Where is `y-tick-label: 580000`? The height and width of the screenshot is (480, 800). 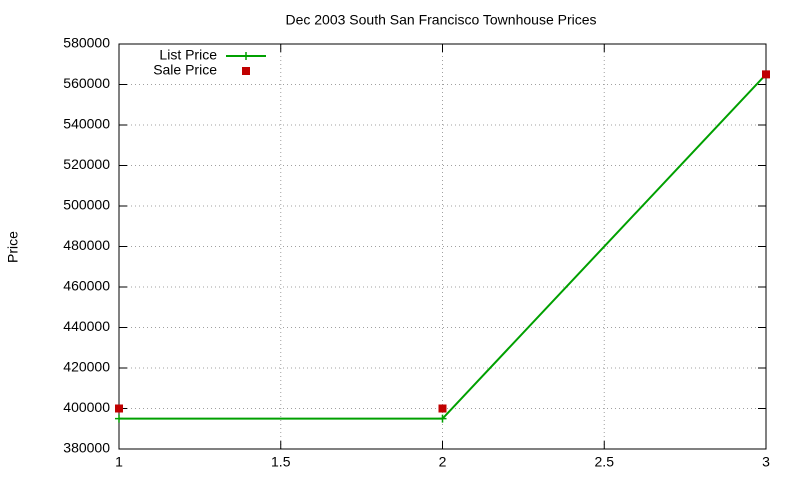 y-tick-label: 580000 is located at coordinates (86, 43).